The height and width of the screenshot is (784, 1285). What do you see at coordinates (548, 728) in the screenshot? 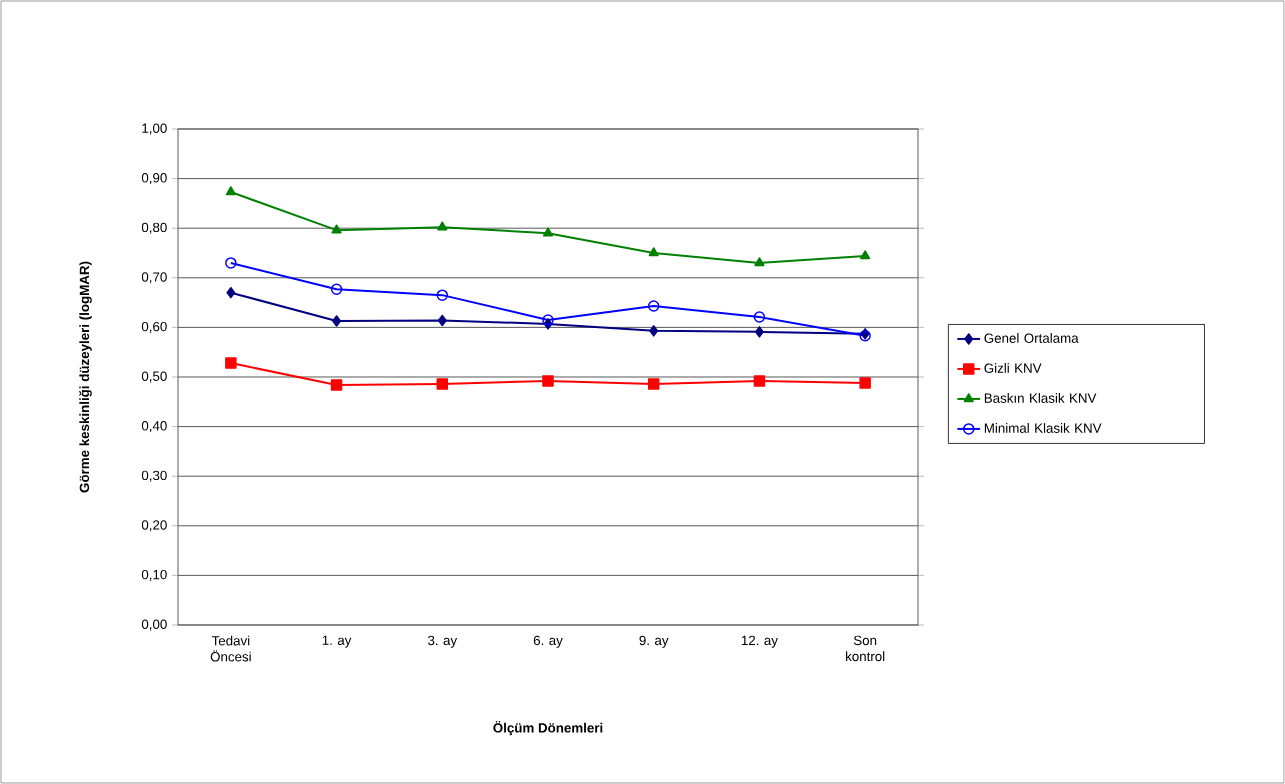
I see `x-axis-title: Ölçüm Dönemleri` at bounding box center [548, 728].